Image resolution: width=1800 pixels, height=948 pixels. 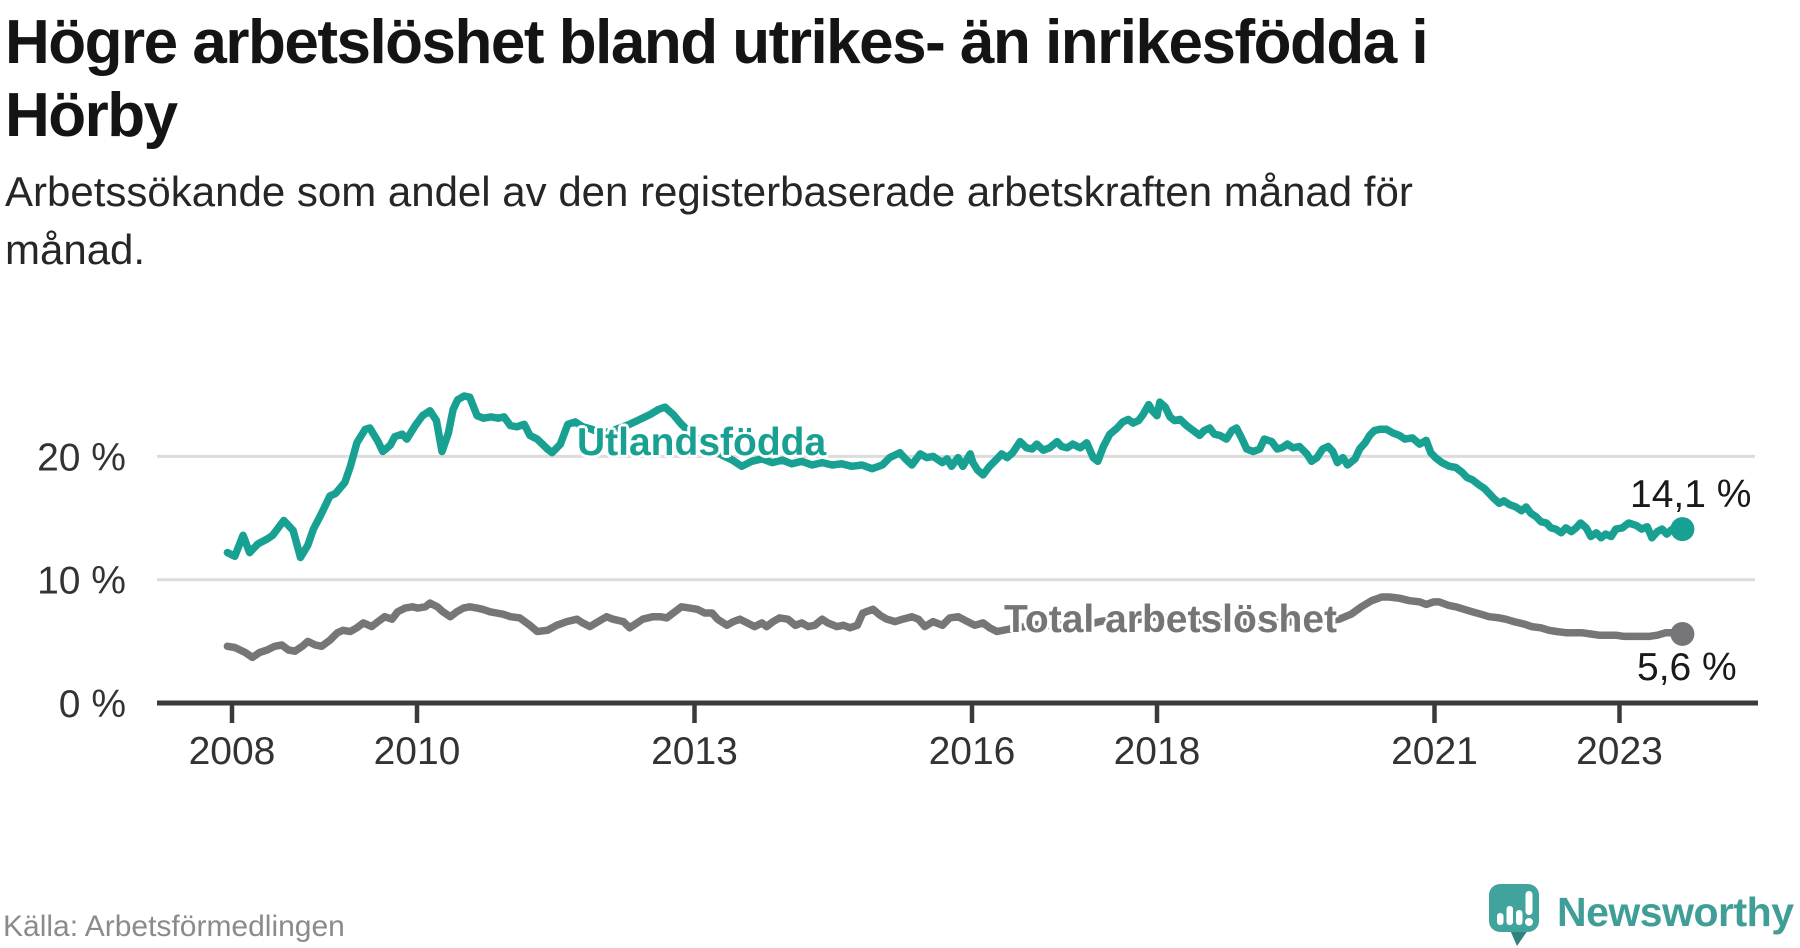 I want to click on x-tick-label-2023: 2023, so click(x=1619, y=751).